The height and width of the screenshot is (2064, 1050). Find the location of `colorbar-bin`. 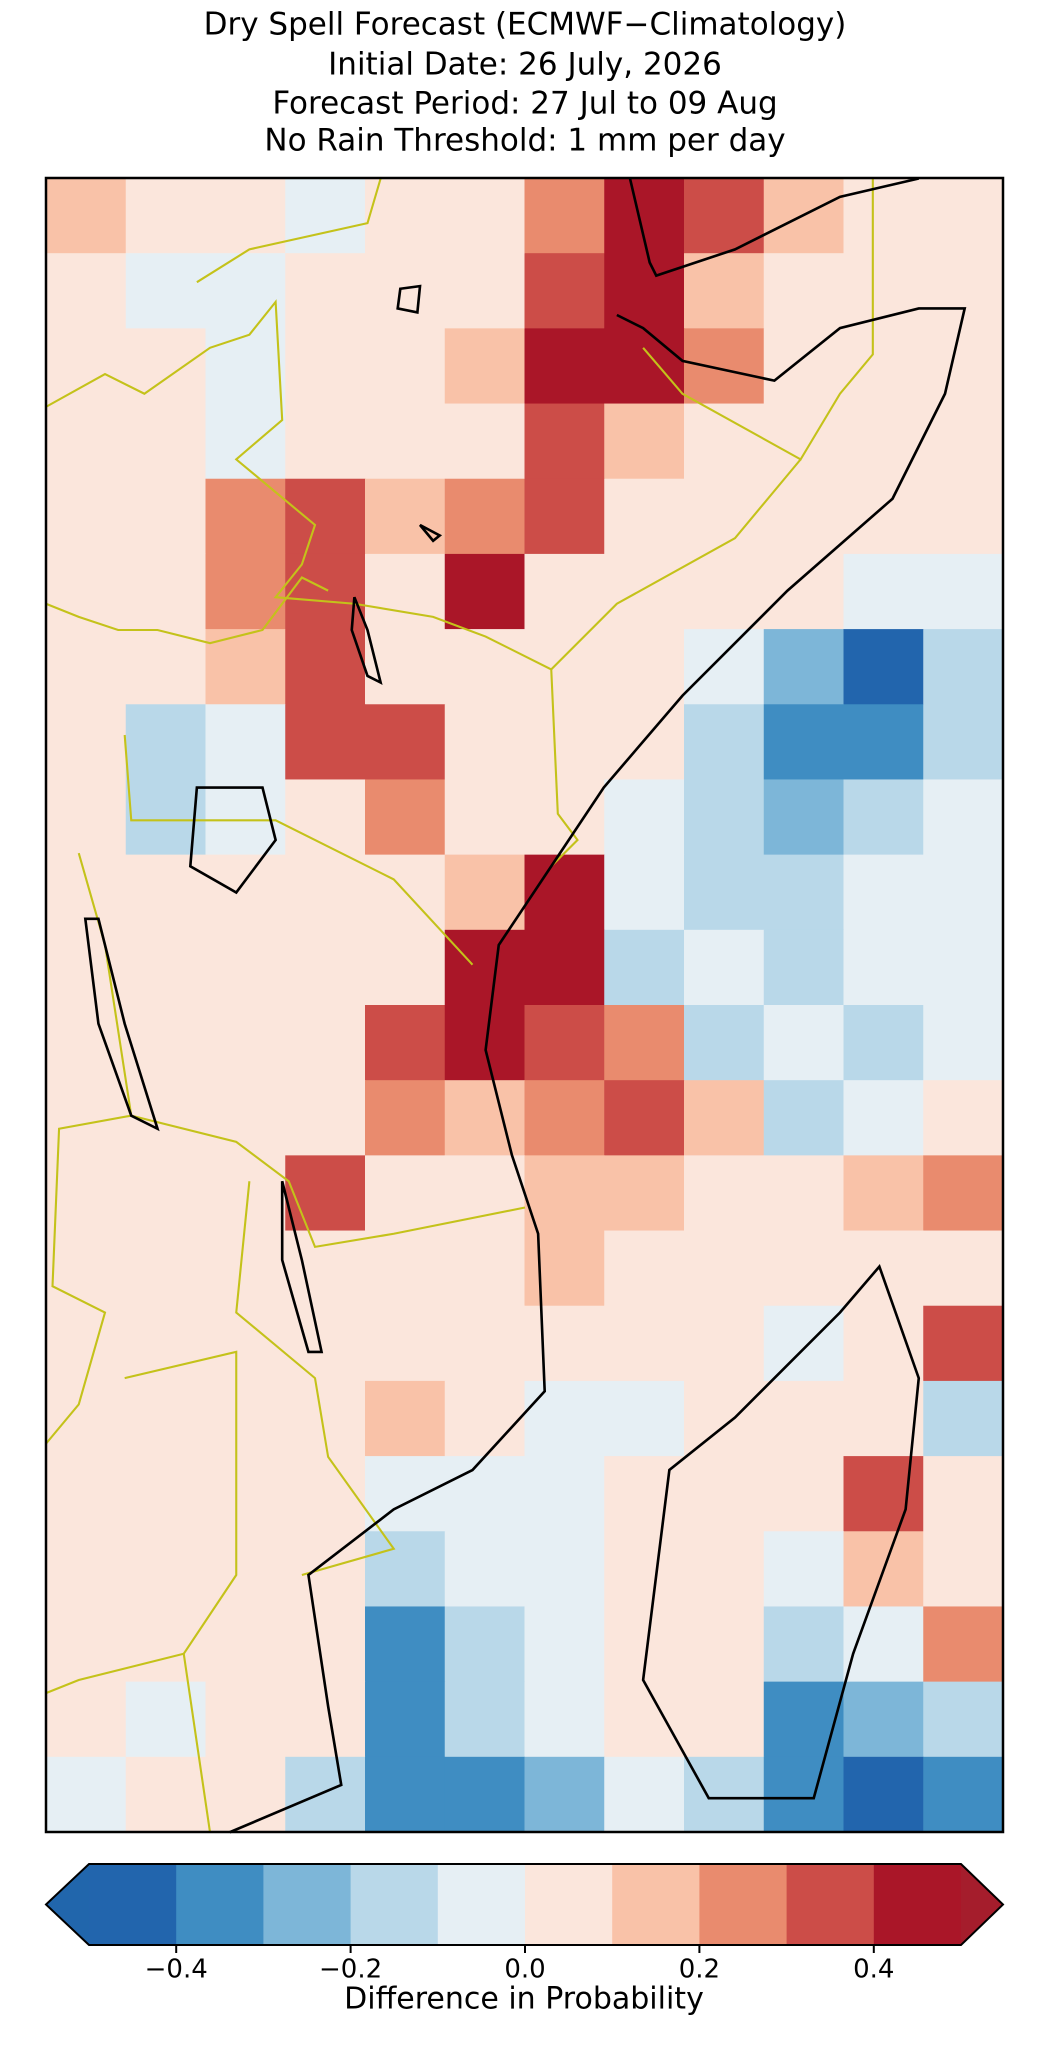

colorbar-bin is located at coordinates (220, 1904).